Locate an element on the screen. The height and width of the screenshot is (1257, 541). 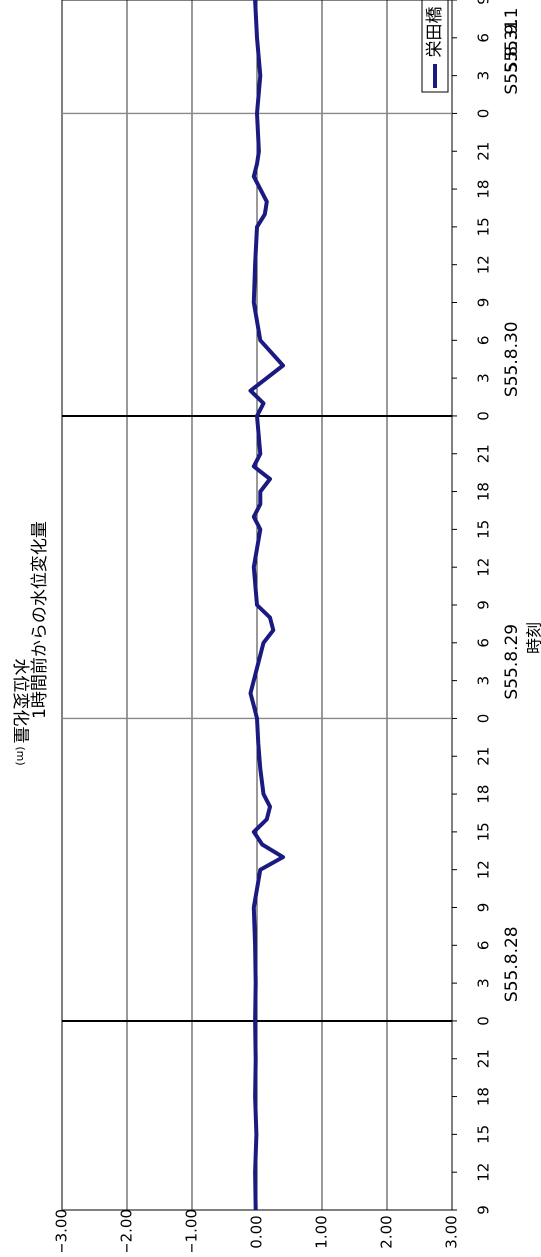
y-tick-group: 1.00 is located at coordinates (322, 1231).